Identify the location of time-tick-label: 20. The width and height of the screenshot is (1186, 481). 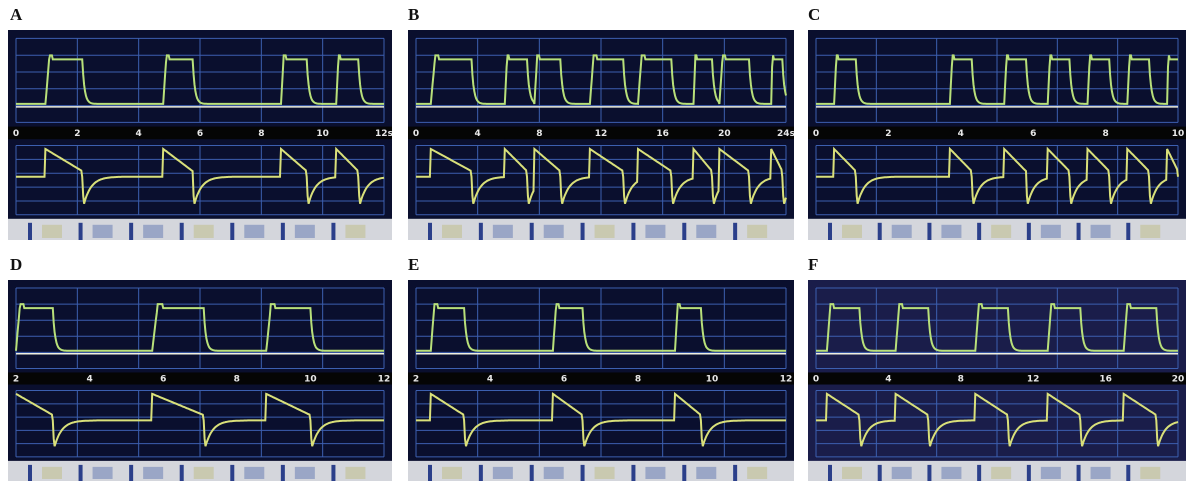
(1178, 379).